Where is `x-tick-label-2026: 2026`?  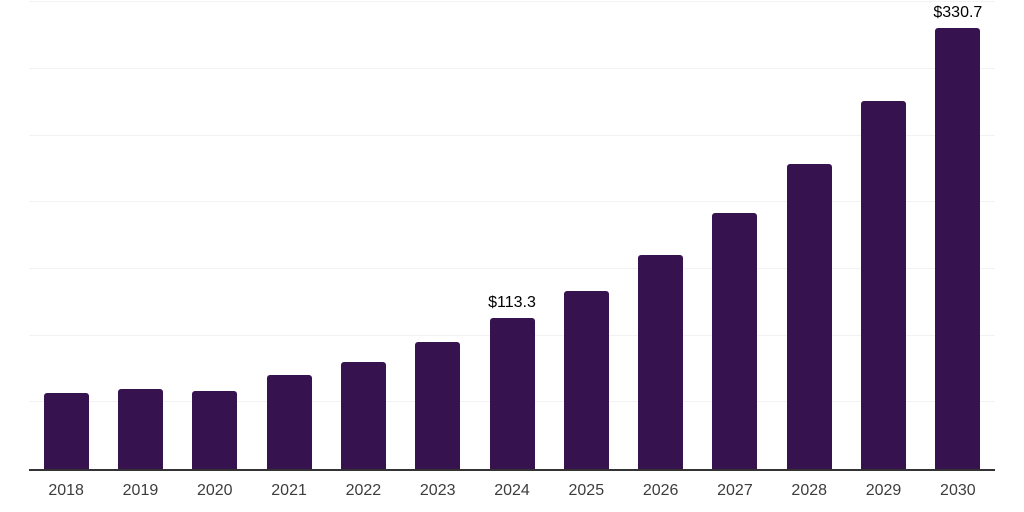 x-tick-label-2026: 2026 is located at coordinates (660, 490).